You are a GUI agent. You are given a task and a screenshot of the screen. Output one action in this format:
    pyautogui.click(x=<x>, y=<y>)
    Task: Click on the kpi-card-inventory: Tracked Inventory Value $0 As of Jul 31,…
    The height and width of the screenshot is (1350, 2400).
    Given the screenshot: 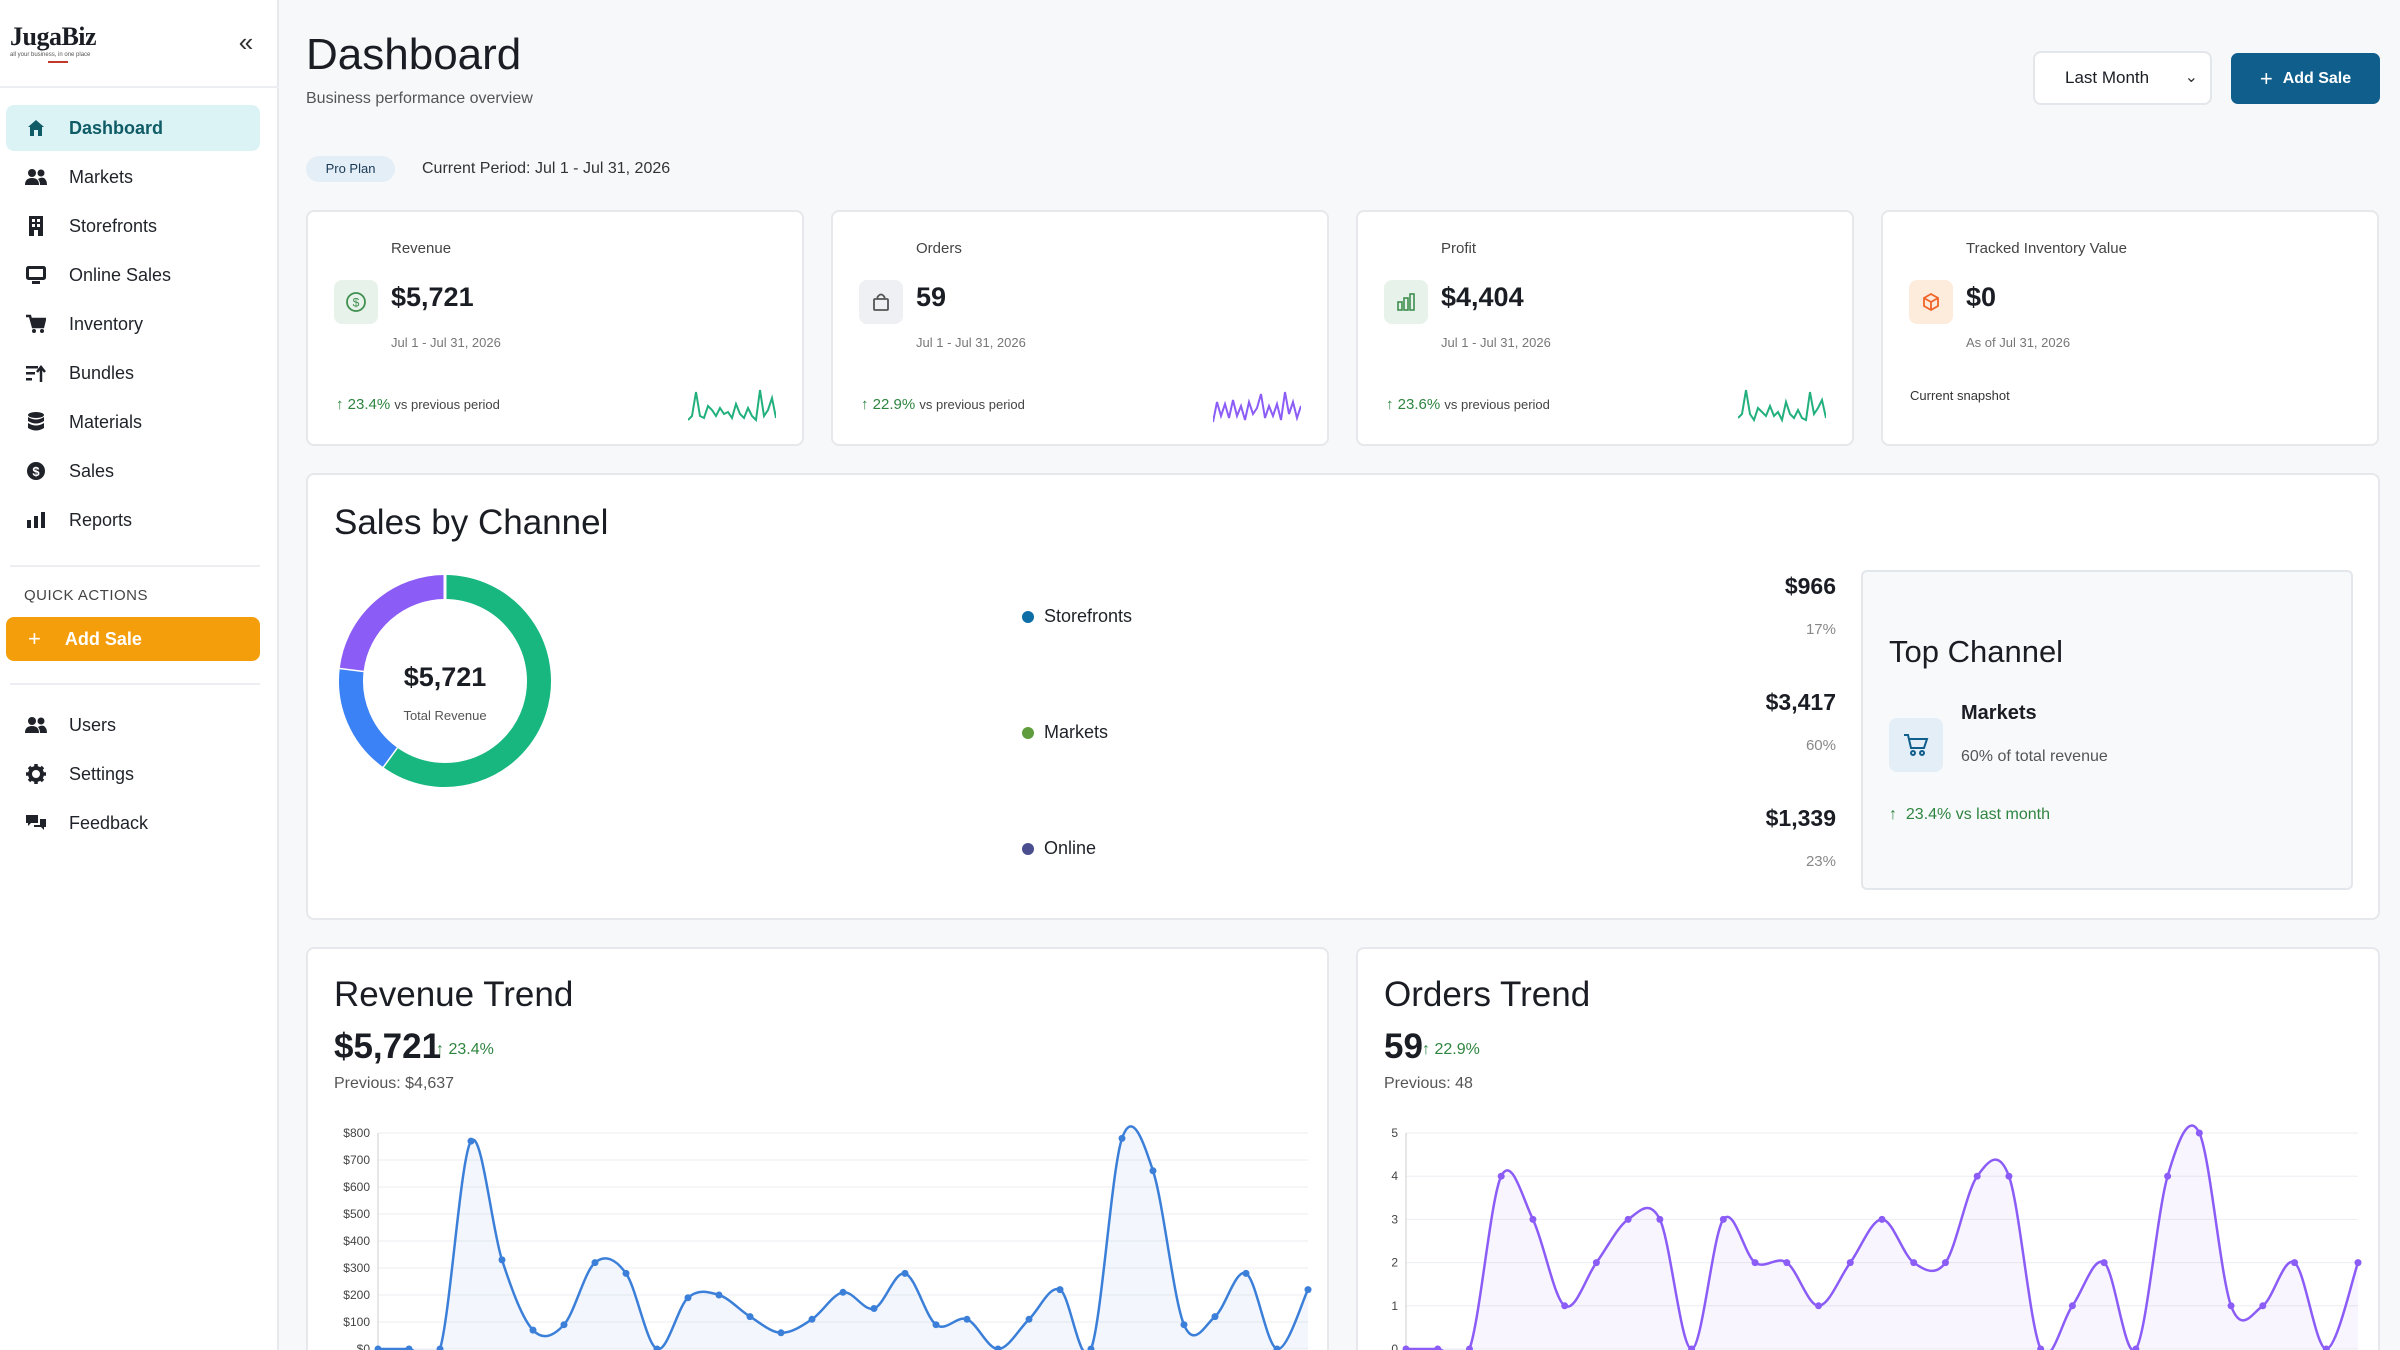 What is the action you would take?
    pyautogui.click(x=2130, y=328)
    